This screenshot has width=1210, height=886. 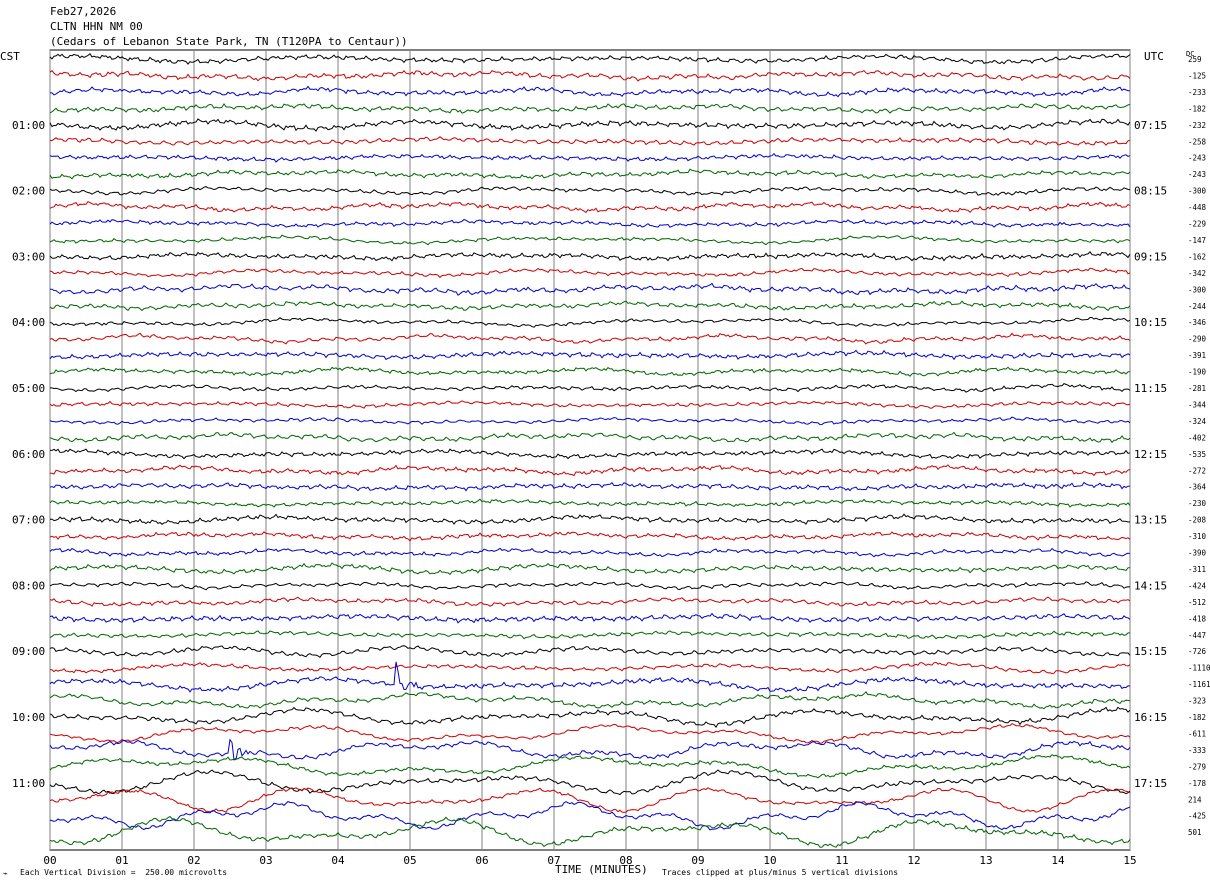 I want to click on left-hour-label: 03:00, so click(x=28, y=256).